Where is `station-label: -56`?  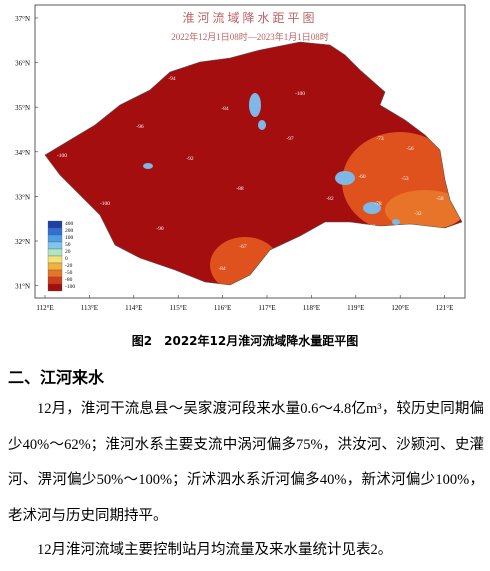
station-label: -56 is located at coordinates (410, 149).